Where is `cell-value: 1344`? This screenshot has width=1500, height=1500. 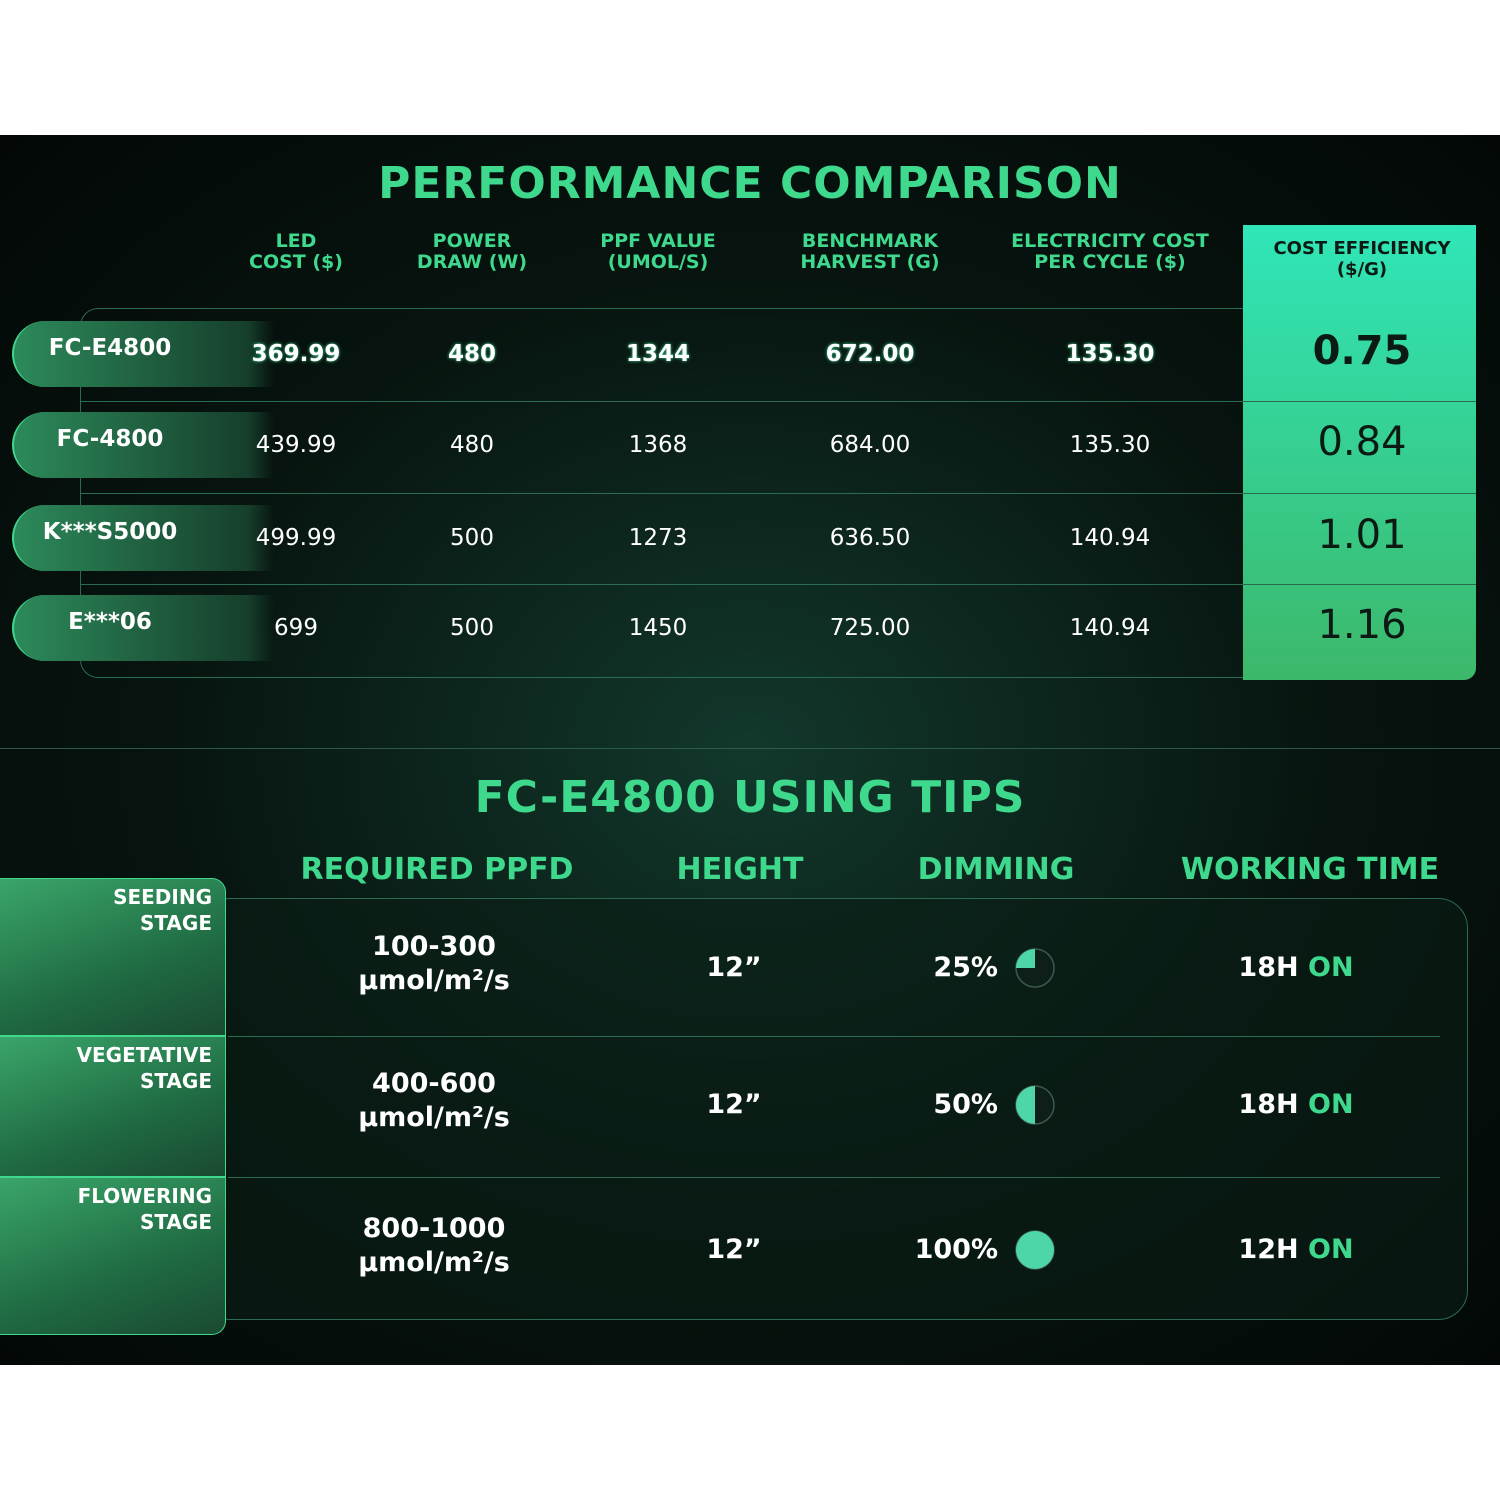
cell-value: 1344 is located at coordinates (658, 354).